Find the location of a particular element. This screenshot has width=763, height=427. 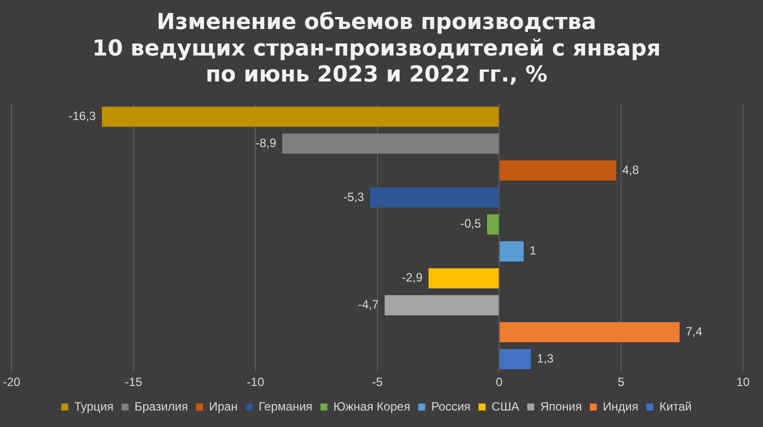

x-tick-label: -5 is located at coordinates (377, 382).